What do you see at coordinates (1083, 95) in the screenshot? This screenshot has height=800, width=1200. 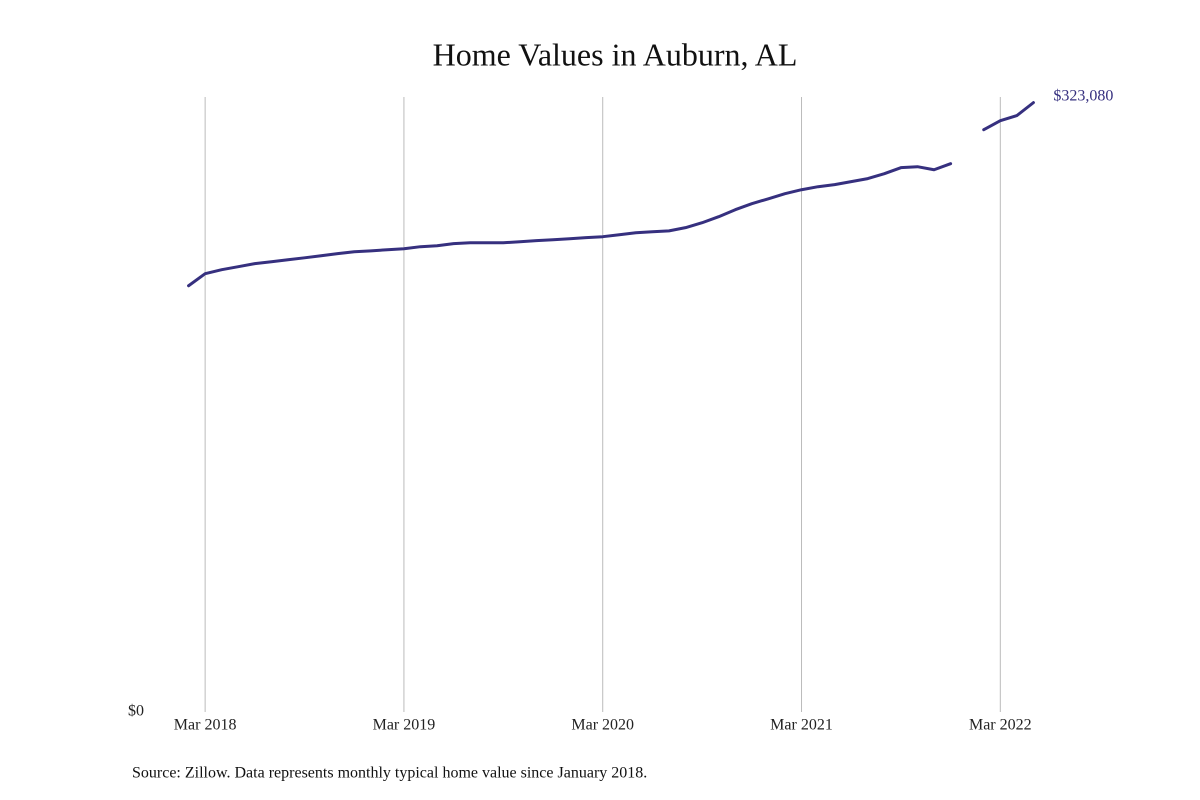 I see `value-label: $323,080` at bounding box center [1083, 95].